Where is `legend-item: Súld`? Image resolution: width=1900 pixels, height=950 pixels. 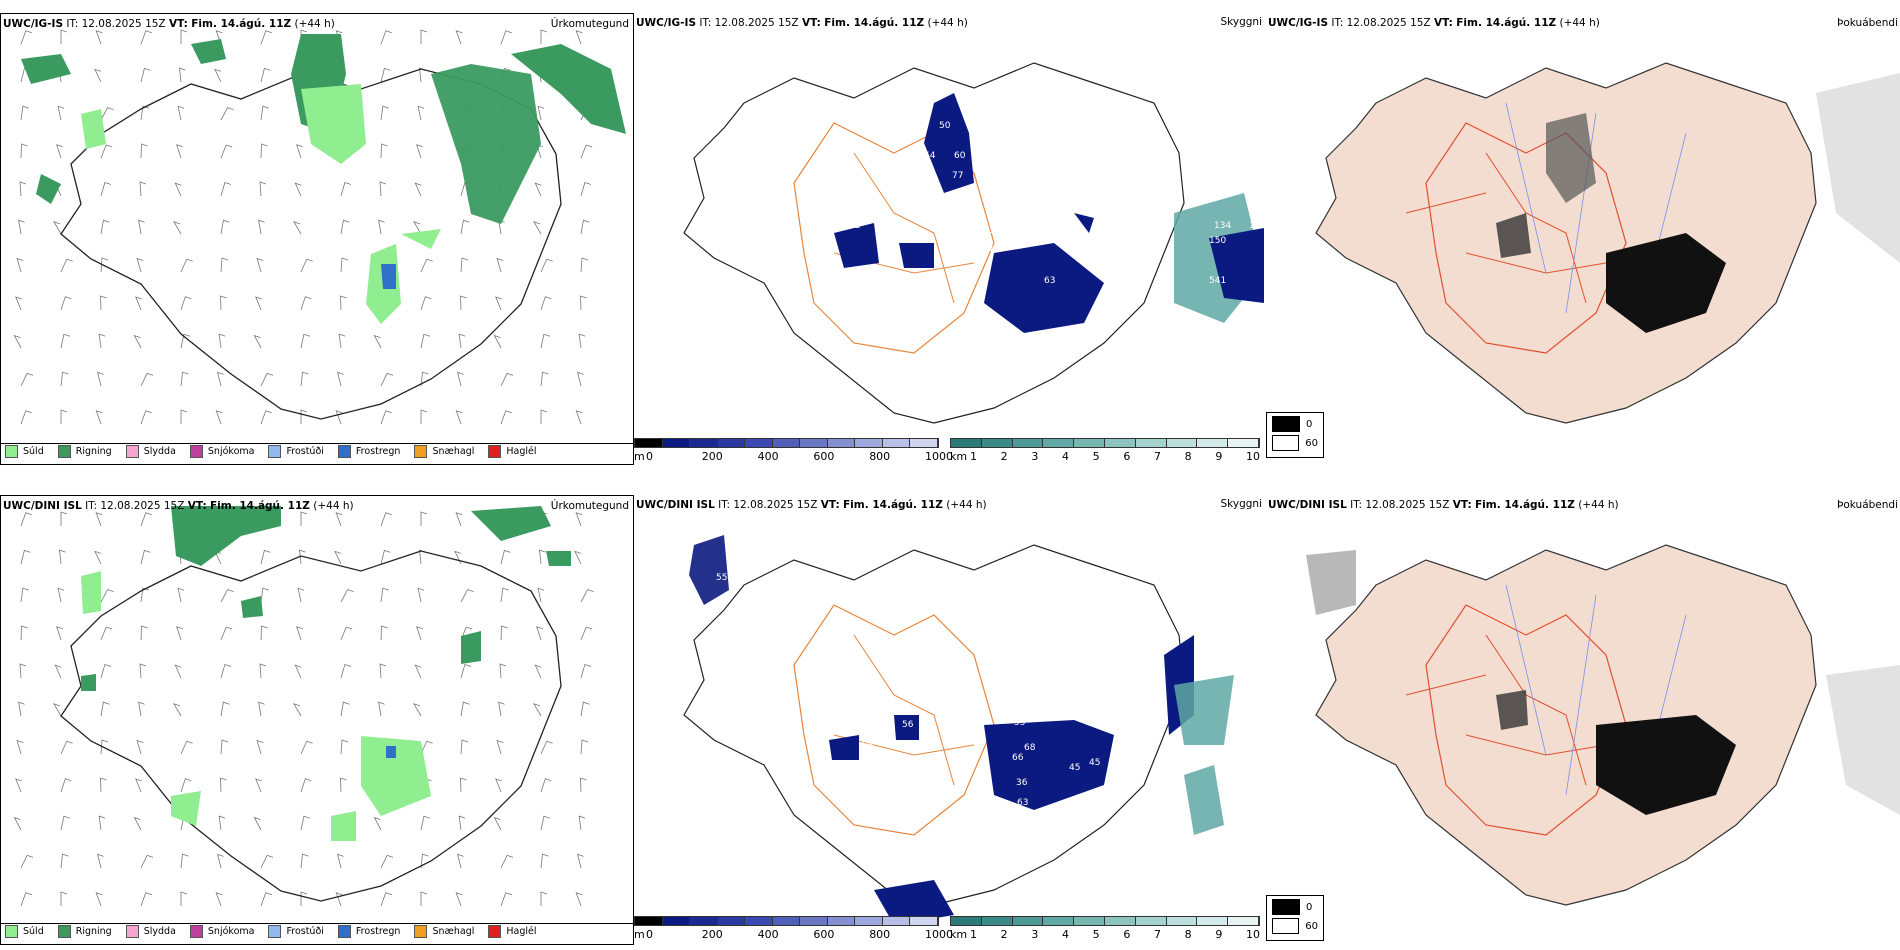
legend-item: Súld is located at coordinates (24, 931).